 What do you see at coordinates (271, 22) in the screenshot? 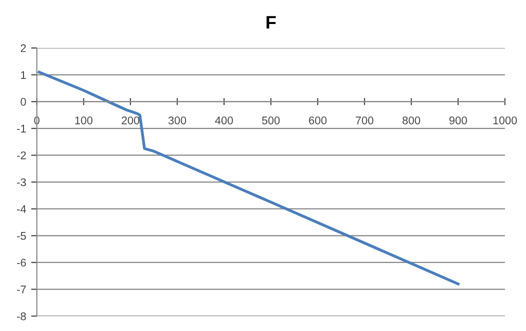
I see `chart-title: F` at bounding box center [271, 22].